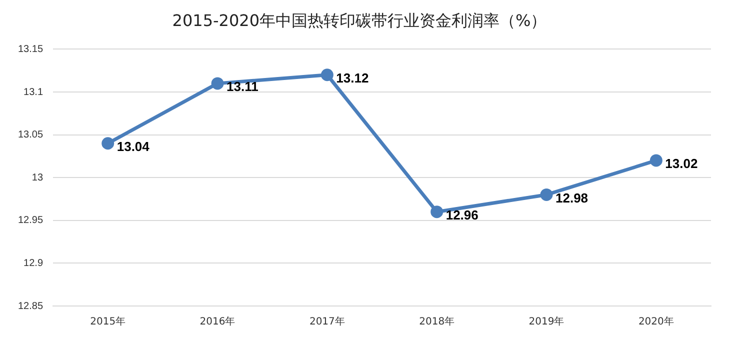  What do you see at coordinates (34, 92) in the screenshot?
I see `y-tick-label: 13.1` at bounding box center [34, 92].